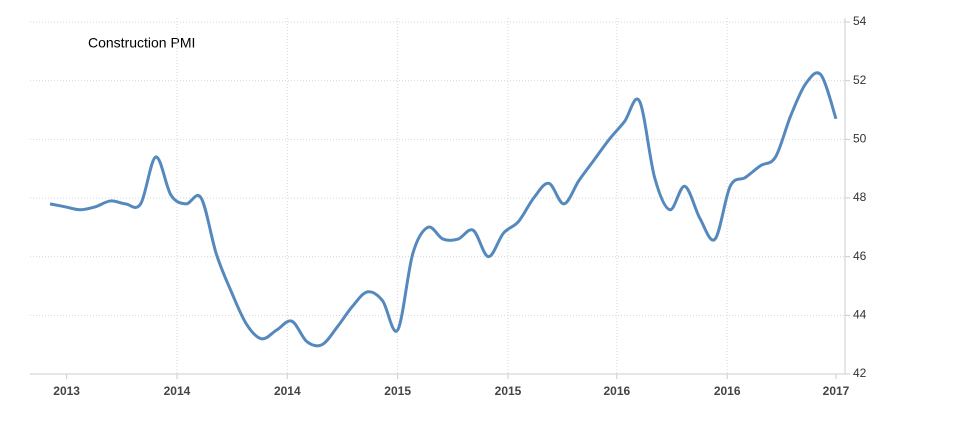 This screenshot has height=421, width=962. Describe the element at coordinates (860, 80) in the screenshot. I see `y-tick-label: 52` at that location.